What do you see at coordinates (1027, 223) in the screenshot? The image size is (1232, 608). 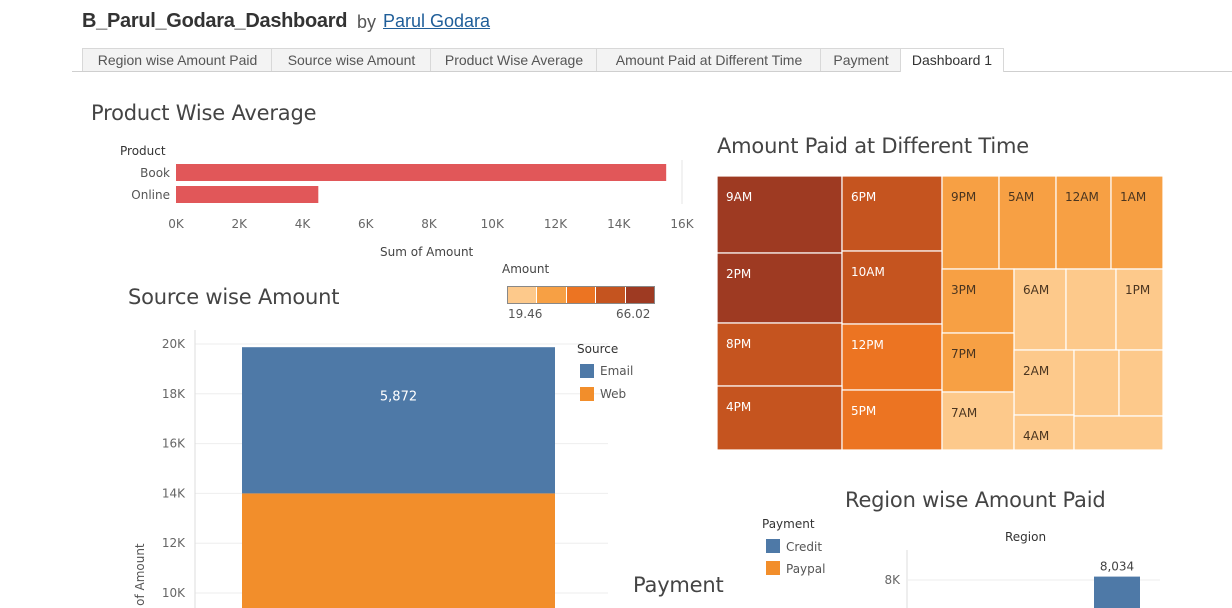 I see `treemap-cell-5am` at bounding box center [1027, 223].